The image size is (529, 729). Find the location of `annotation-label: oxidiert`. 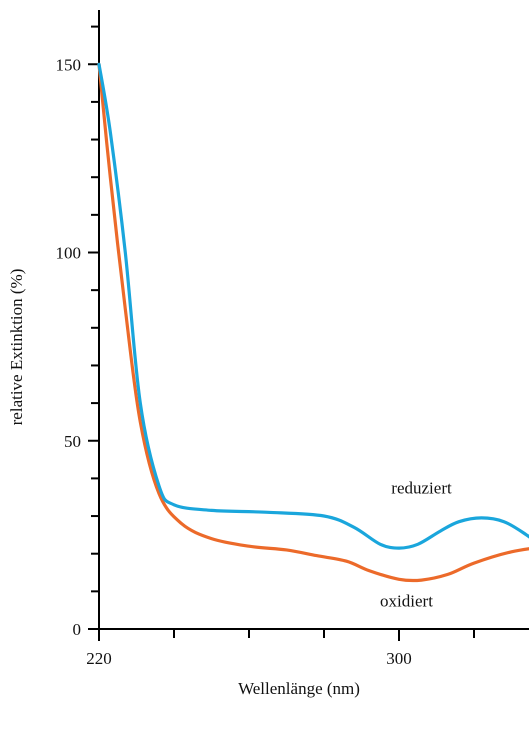

annotation-label: oxidiert is located at coordinates (406, 600).